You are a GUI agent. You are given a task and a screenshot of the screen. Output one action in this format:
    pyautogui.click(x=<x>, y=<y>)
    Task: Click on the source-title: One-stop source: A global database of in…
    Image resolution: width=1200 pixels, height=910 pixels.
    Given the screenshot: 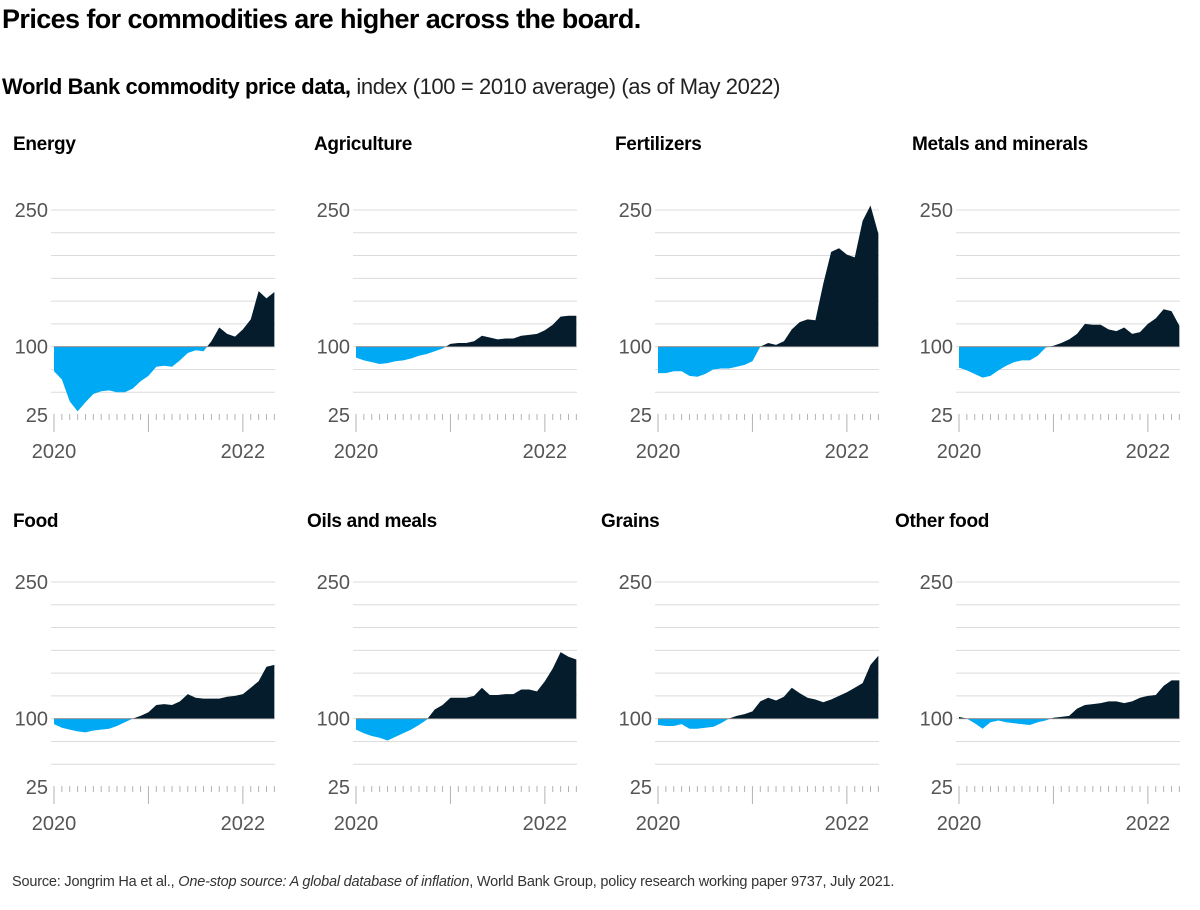 What is the action you would take?
    pyautogui.click(x=324, y=882)
    